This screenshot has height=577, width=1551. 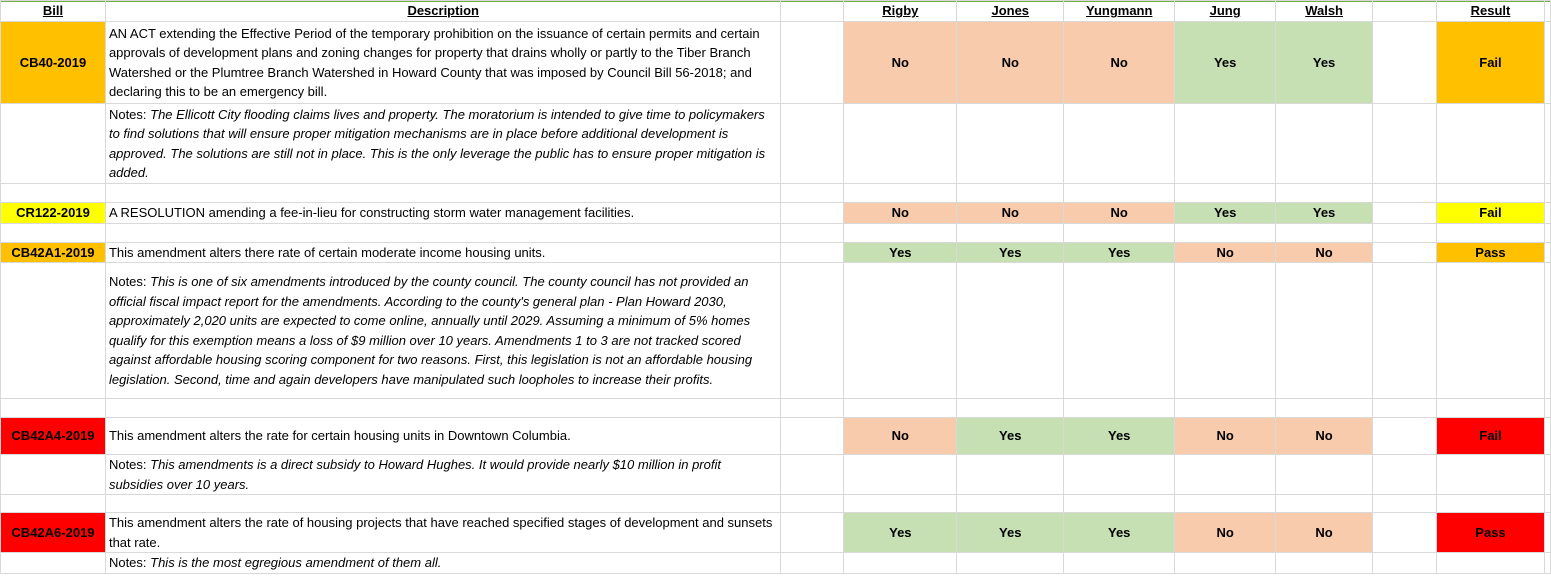 What do you see at coordinates (1119, 11) in the screenshot?
I see `col-header-yungmann: Yungmann` at bounding box center [1119, 11].